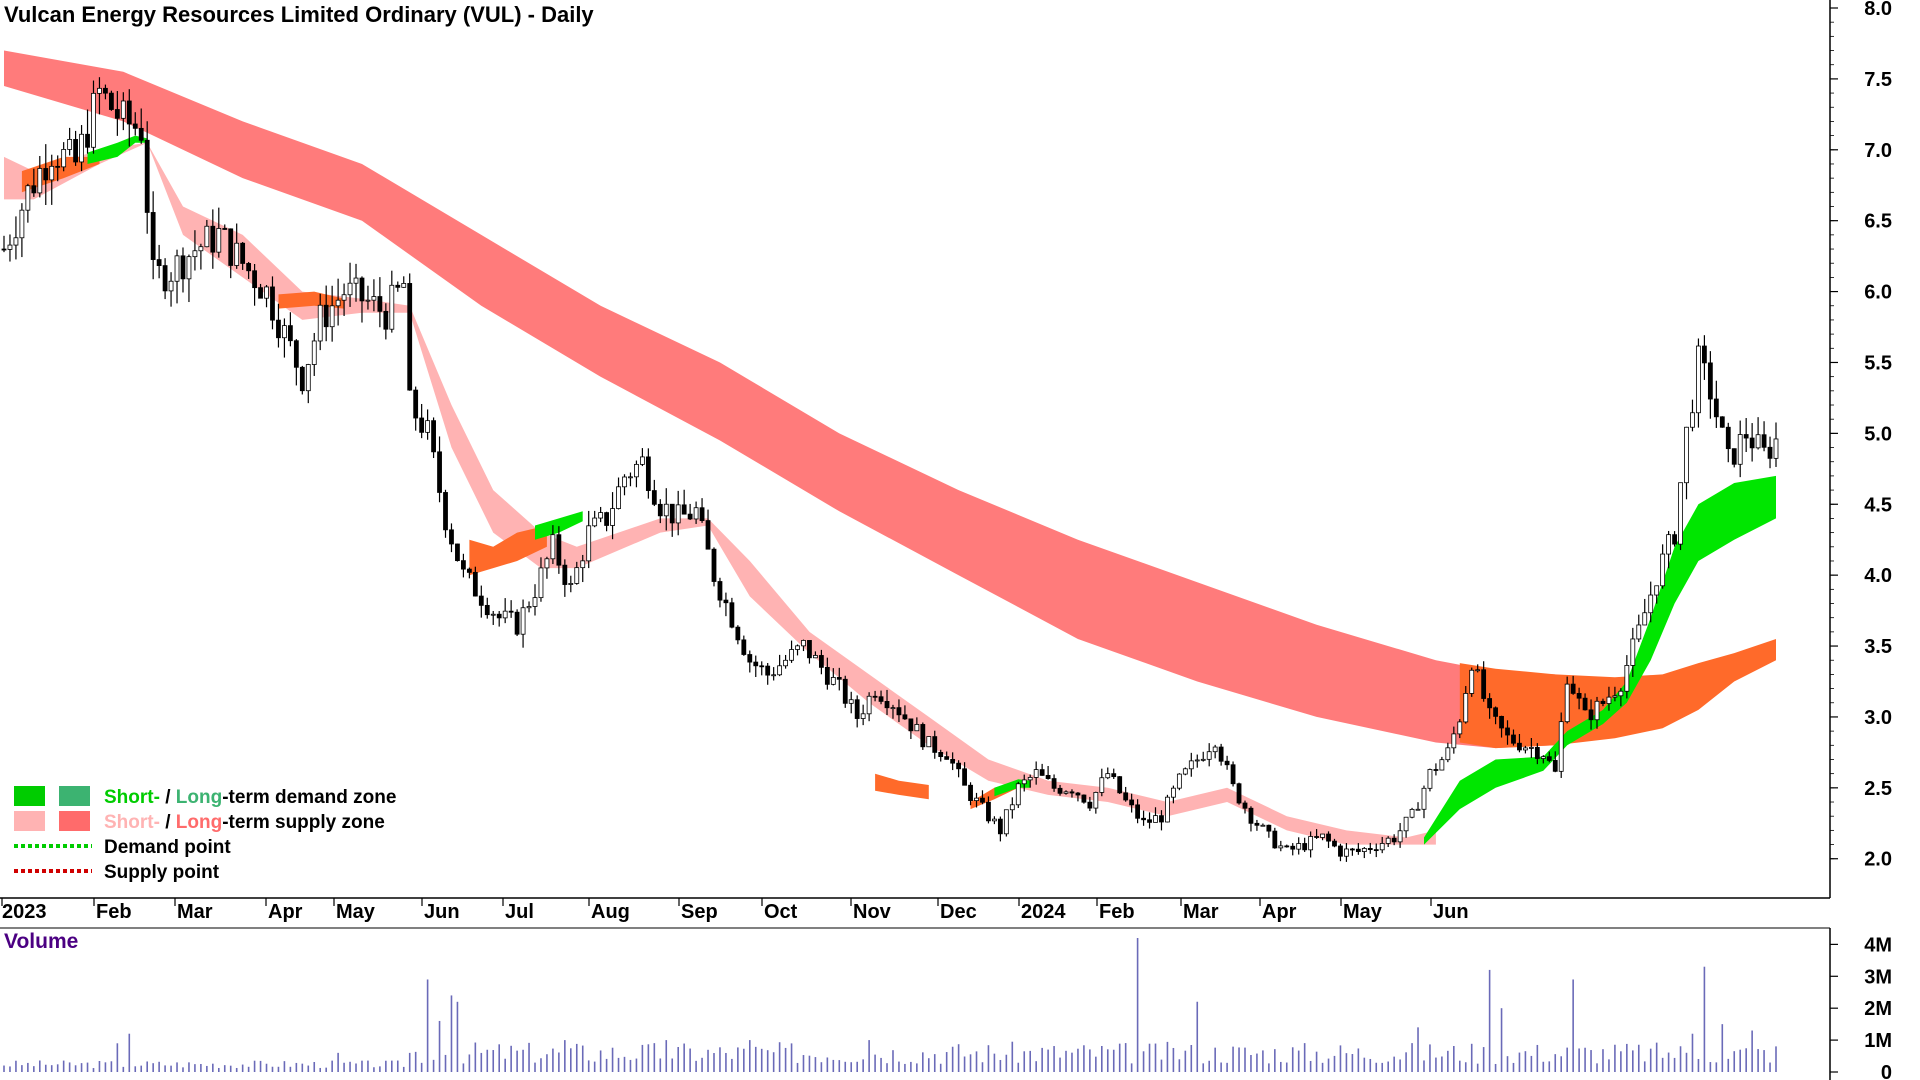  I want to click on price-tick-label: 5.0, so click(1878, 434).